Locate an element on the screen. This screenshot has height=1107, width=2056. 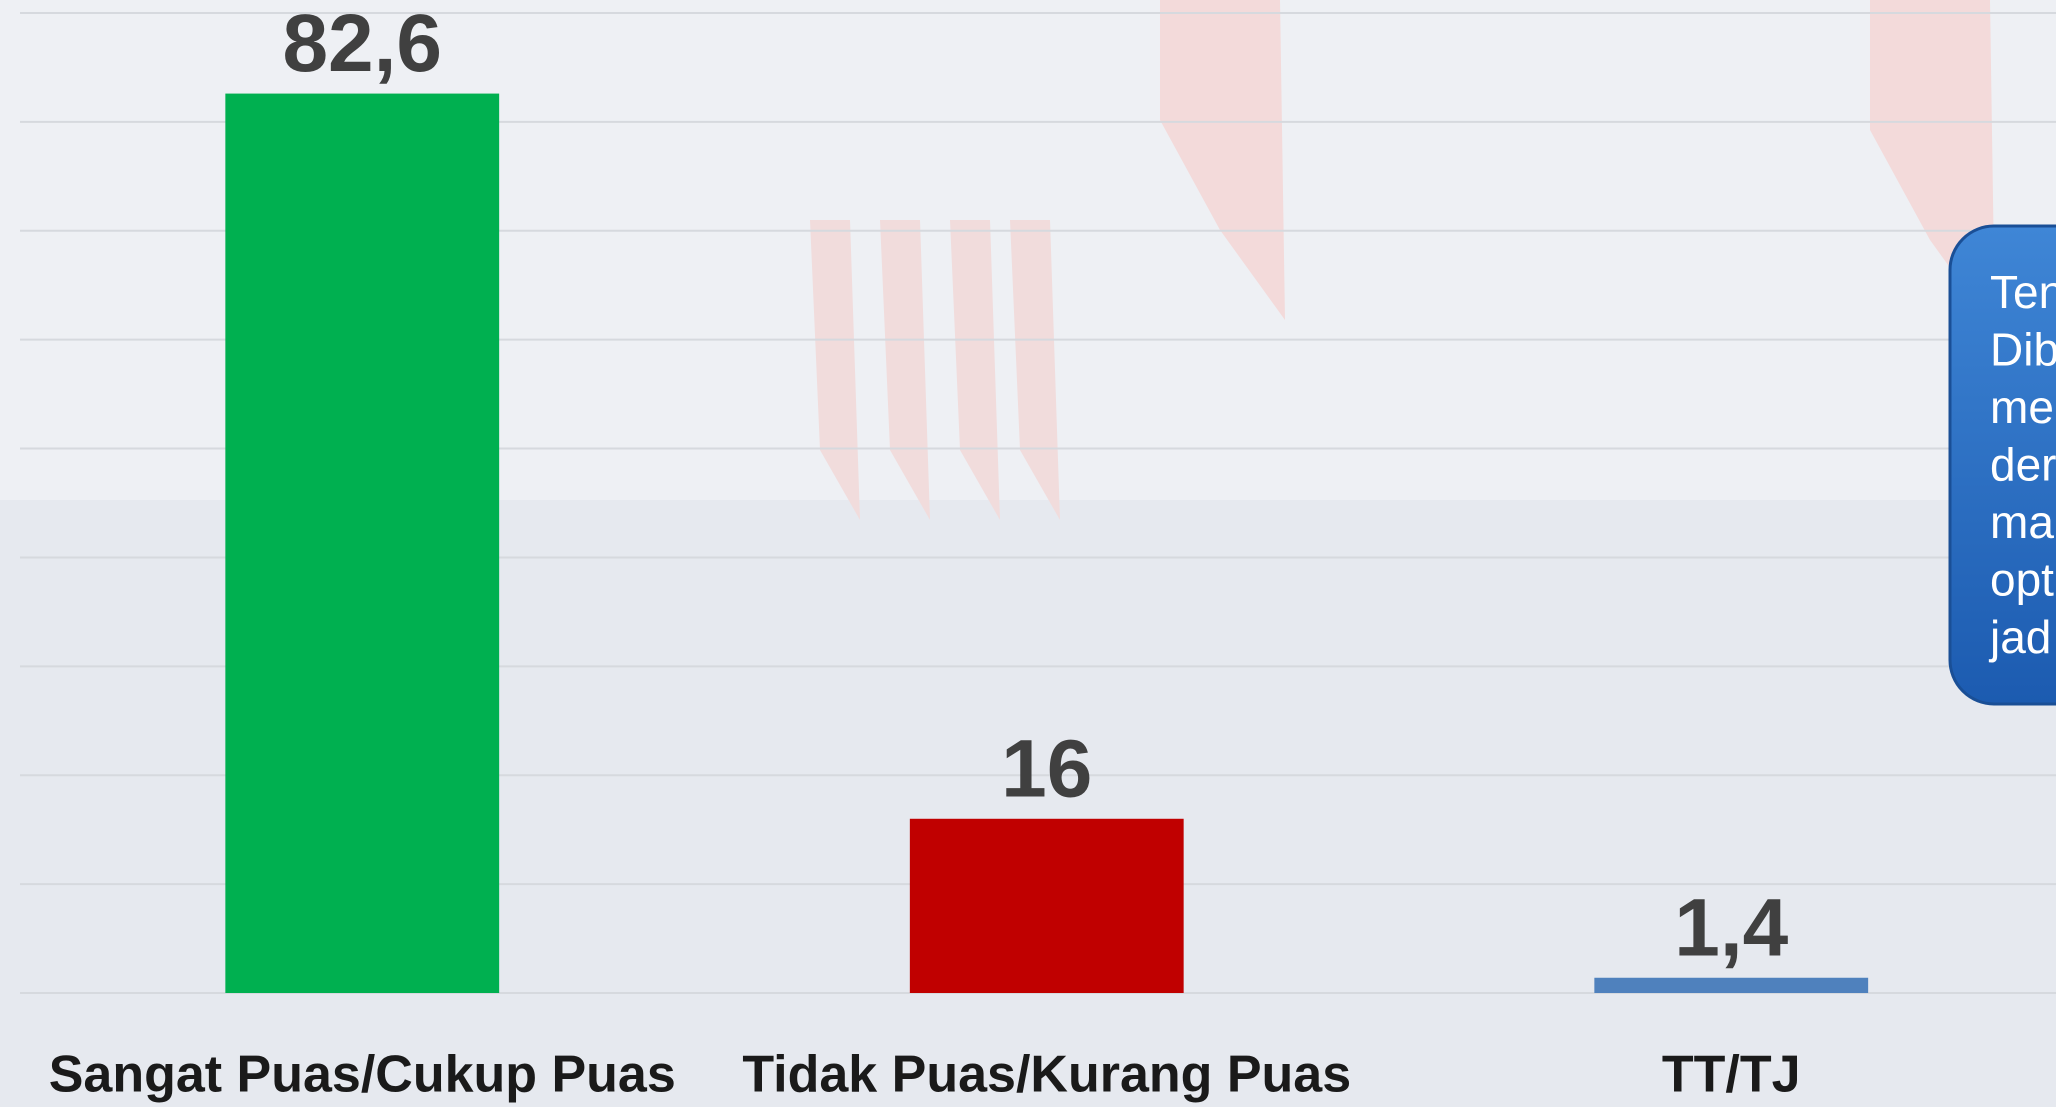
annotation-line: ma is located at coordinates (2022, 522).